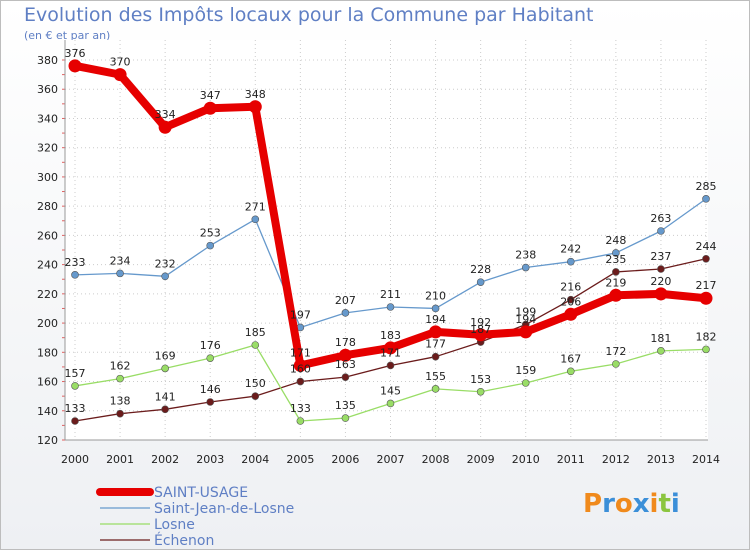 The image size is (750, 550). I want to click on data-label: 162, so click(120, 366).